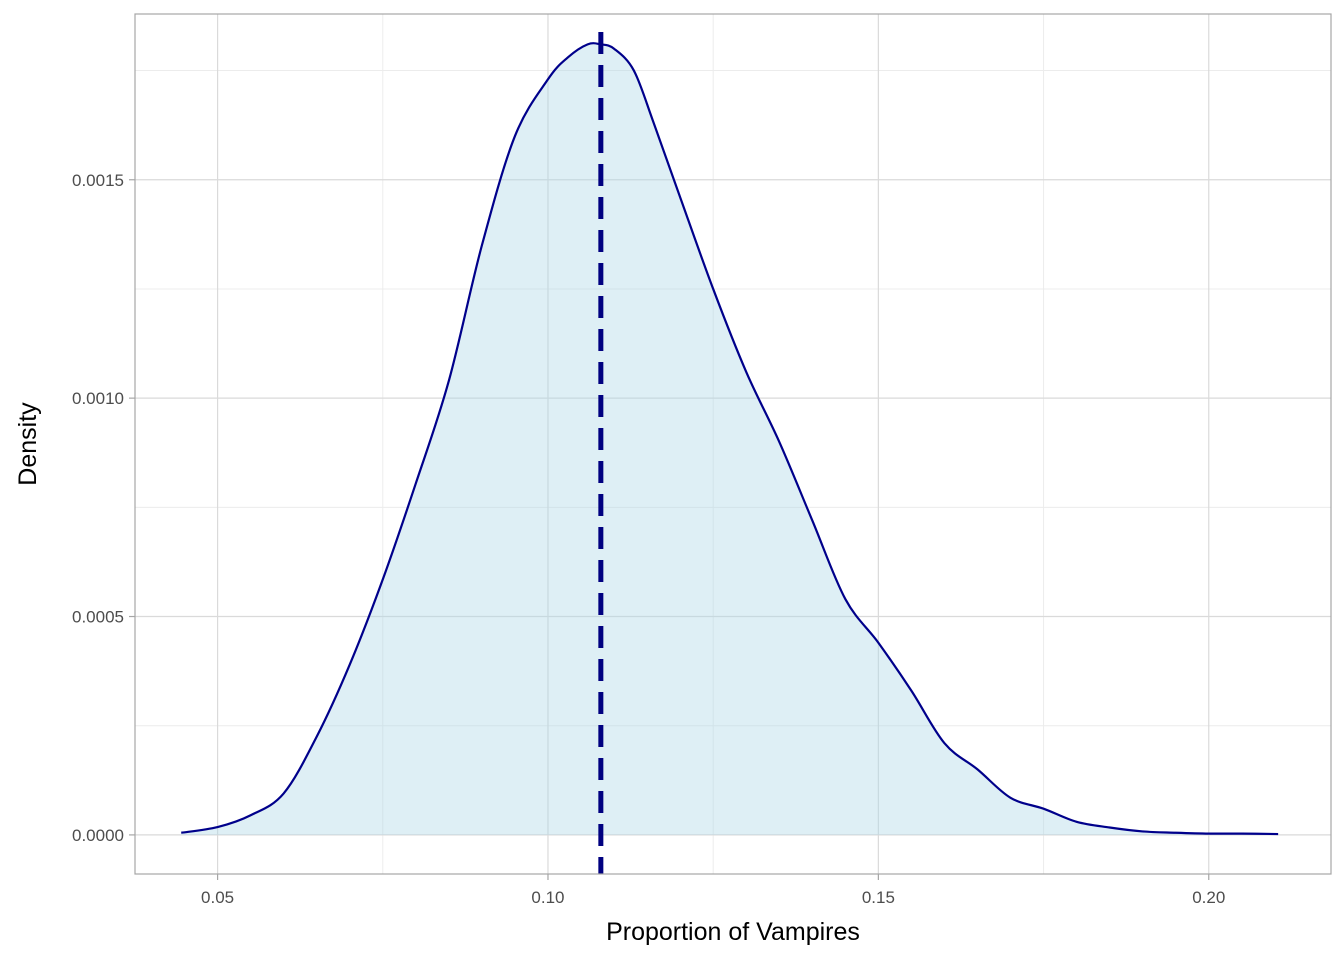  Describe the element at coordinates (878, 897) in the screenshot. I see `x-tick-label: 0.15` at that location.